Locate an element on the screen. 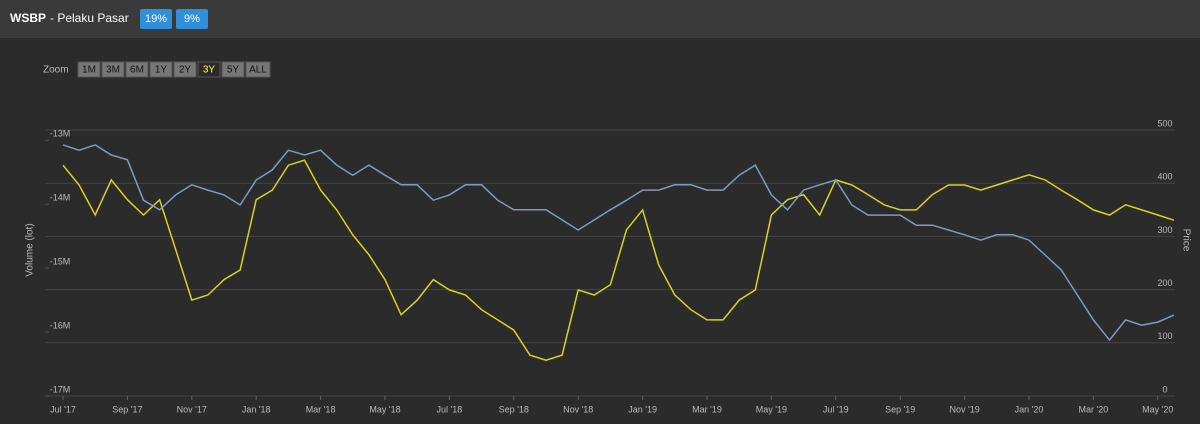 This screenshot has height=424, width=1200. zoom-button-label: 2Y is located at coordinates (185, 70).